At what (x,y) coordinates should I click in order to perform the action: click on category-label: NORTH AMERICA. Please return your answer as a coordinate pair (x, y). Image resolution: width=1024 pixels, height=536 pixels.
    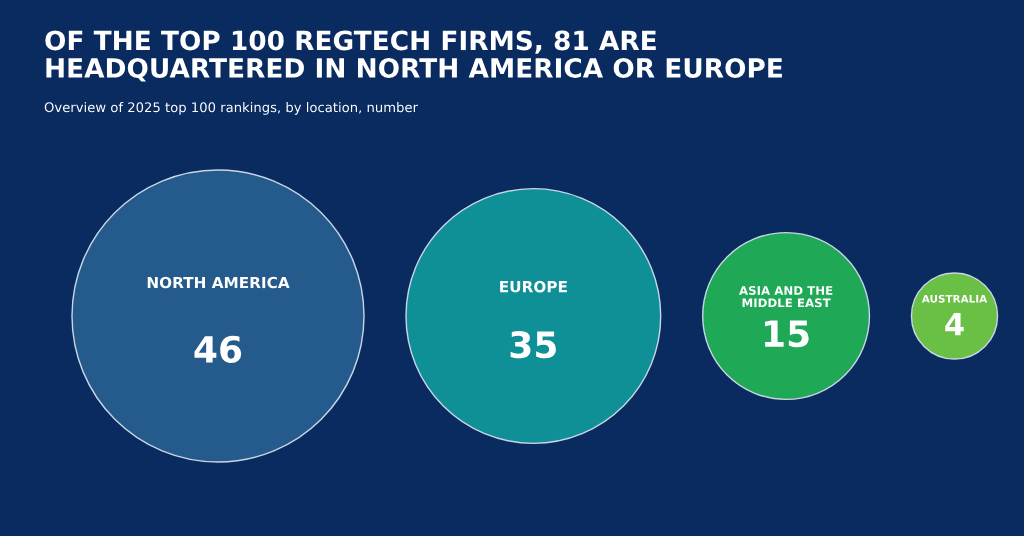
    Looking at the image, I should click on (218, 282).